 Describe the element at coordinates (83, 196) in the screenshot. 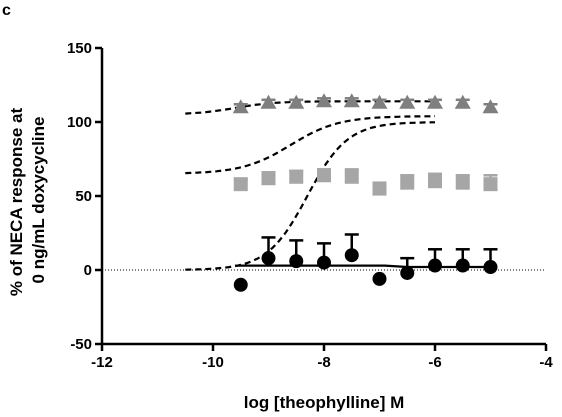

I see `y-tick-label: 50` at that location.